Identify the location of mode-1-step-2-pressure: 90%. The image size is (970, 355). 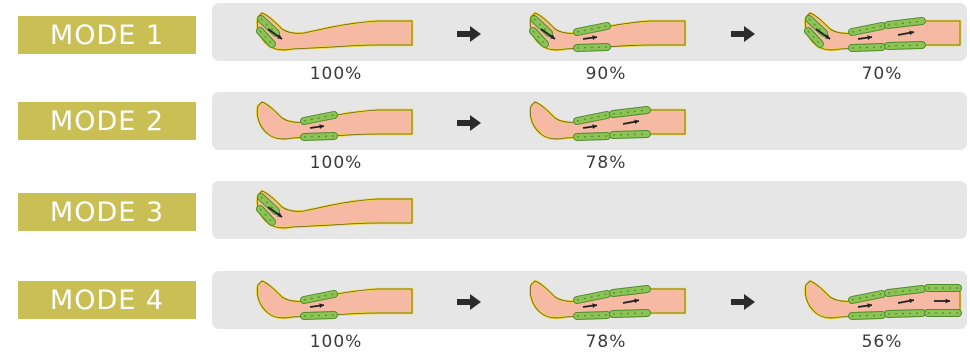
(606, 74).